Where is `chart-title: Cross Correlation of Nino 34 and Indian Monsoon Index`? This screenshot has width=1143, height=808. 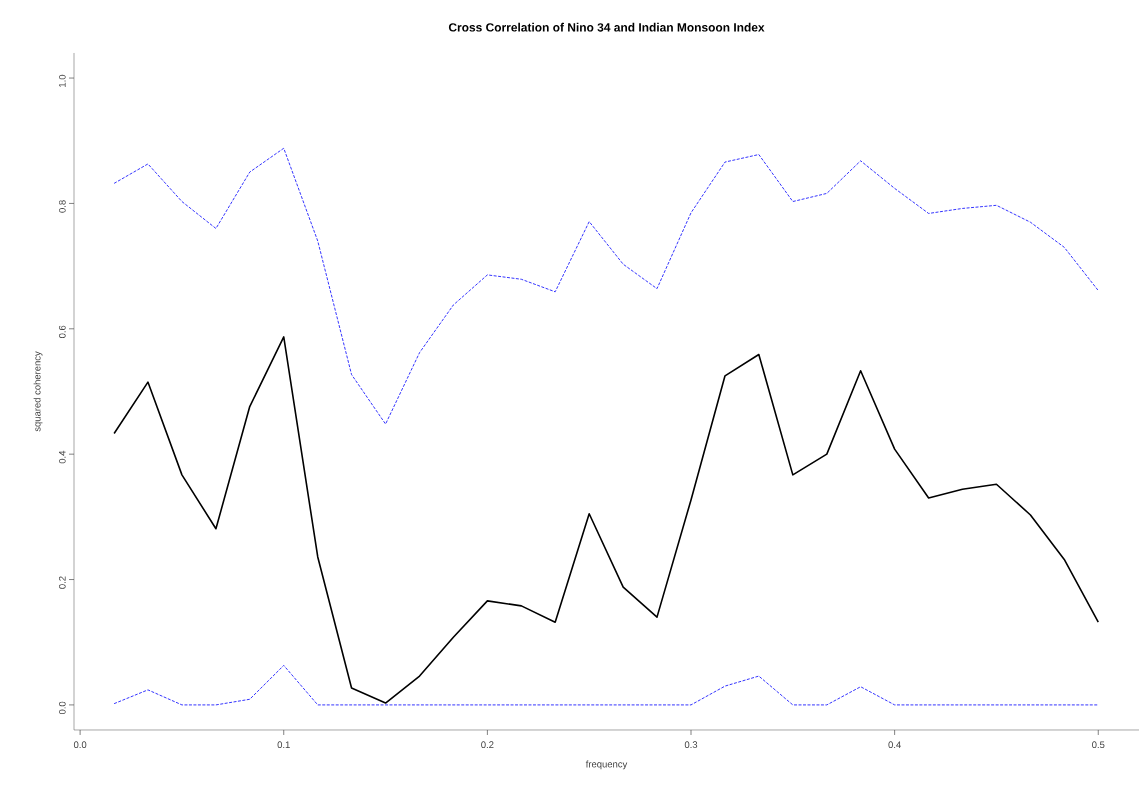
chart-title: Cross Correlation of Nino 34 and Indian Monsoon Index is located at coordinates (606, 27).